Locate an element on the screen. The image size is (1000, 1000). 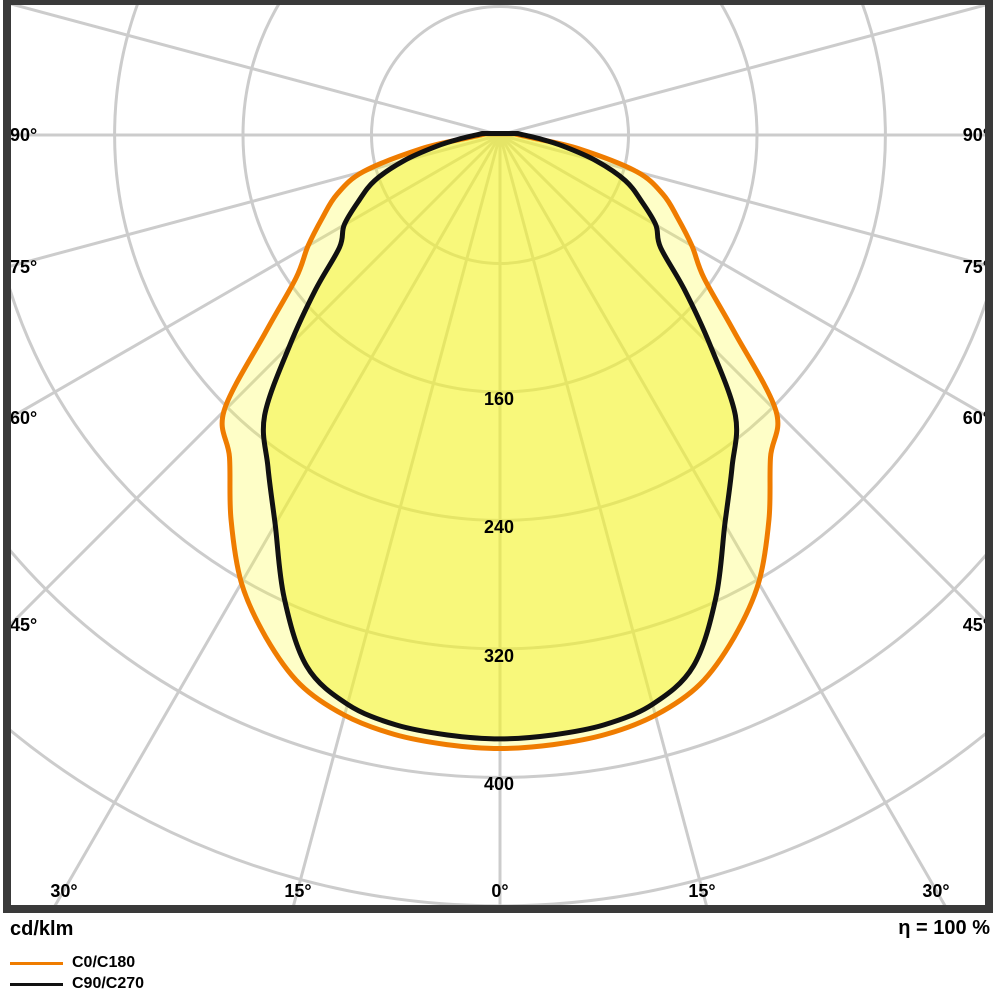
legend-label-c90-c270: C90/C270 is located at coordinates (108, 983).